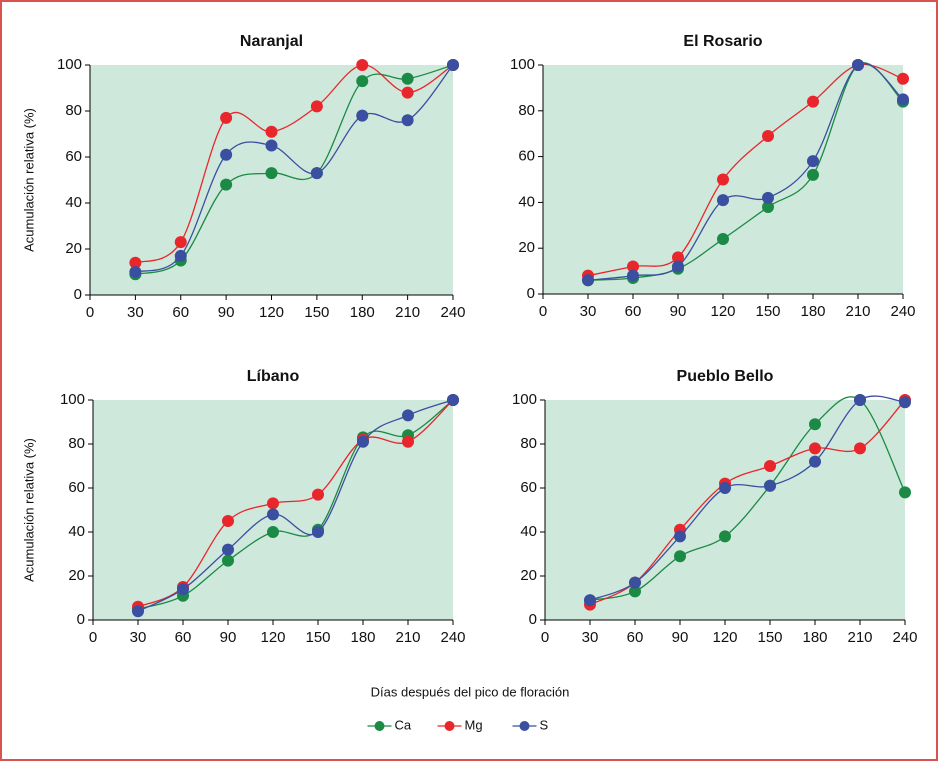 This screenshot has width=939, height=762. What do you see at coordinates (273, 376) in the screenshot?
I see `chart-title: Líbano` at bounding box center [273, 376].